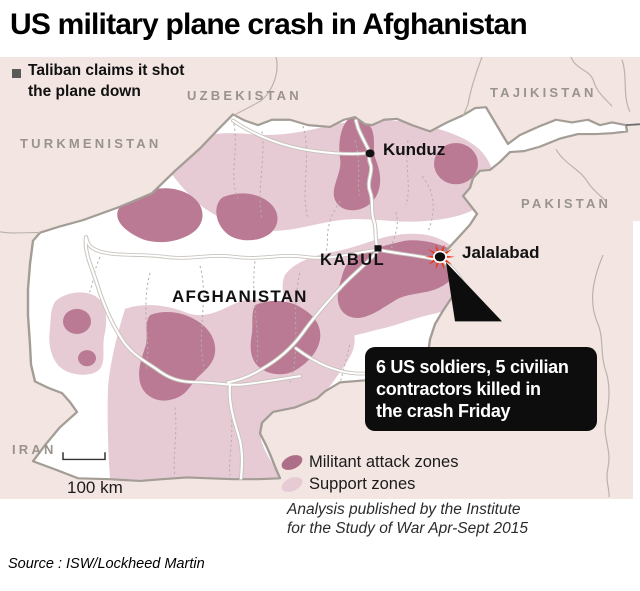 The image size is (640, 591). Describe the element at coordinates (247, 217) in the screenshot. I see `militant-zone-north-central` at that location.